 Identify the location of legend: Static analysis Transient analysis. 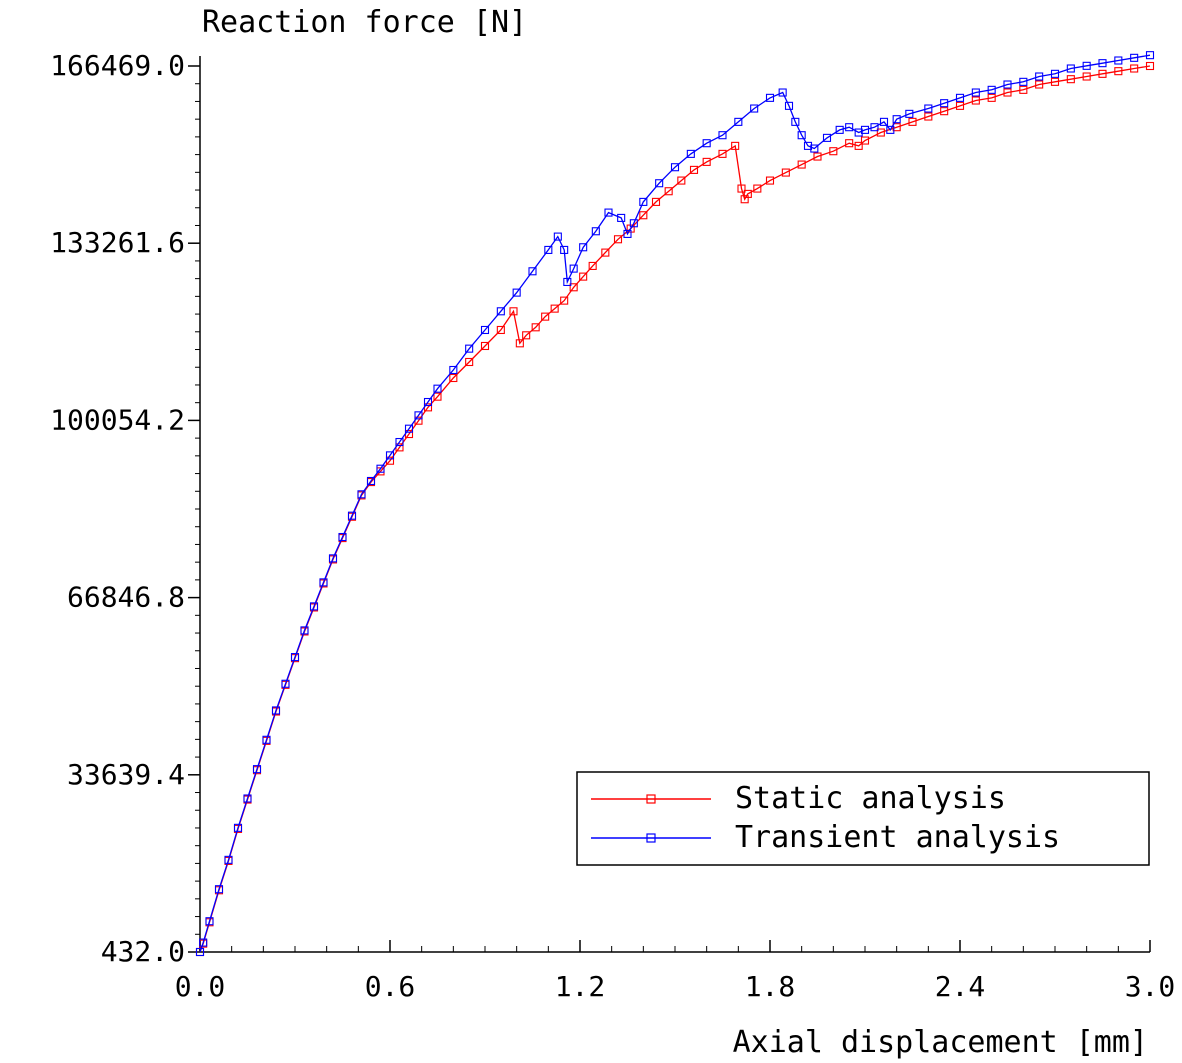
(863, 818).